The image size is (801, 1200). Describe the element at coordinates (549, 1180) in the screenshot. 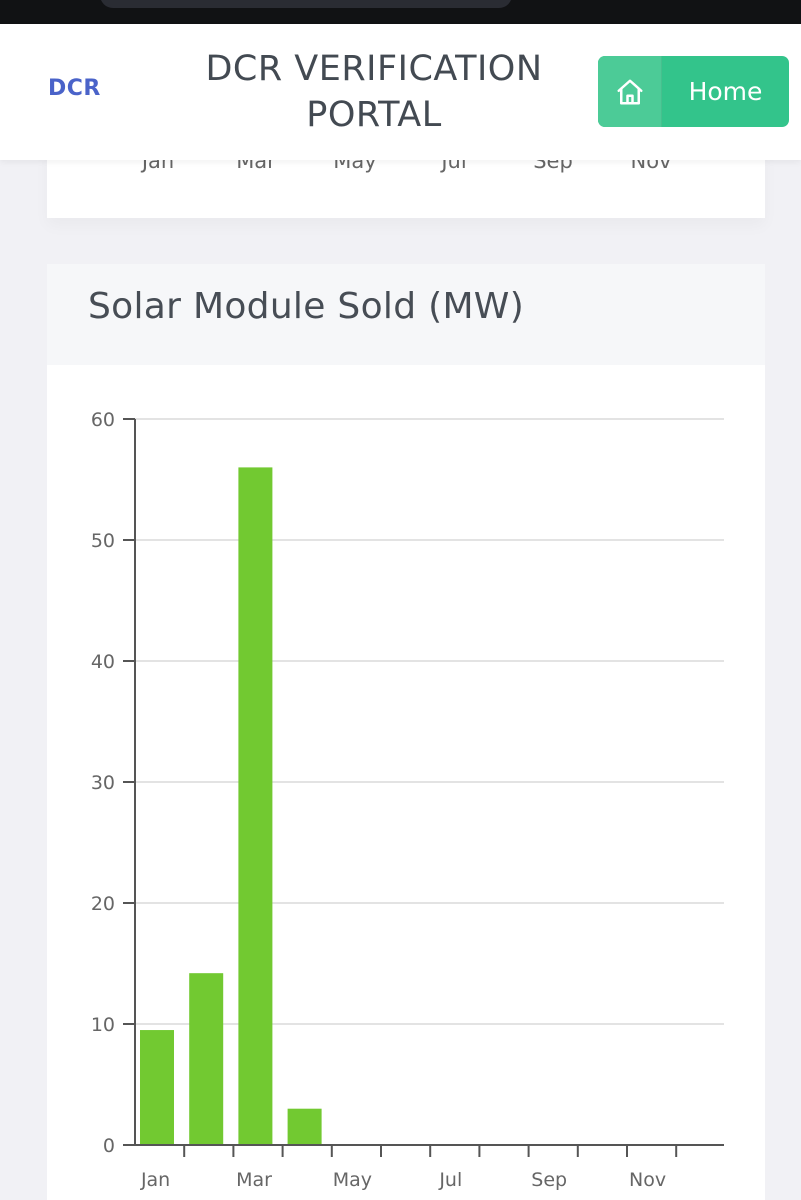

I see `x-tick-label: Sep` at that location.